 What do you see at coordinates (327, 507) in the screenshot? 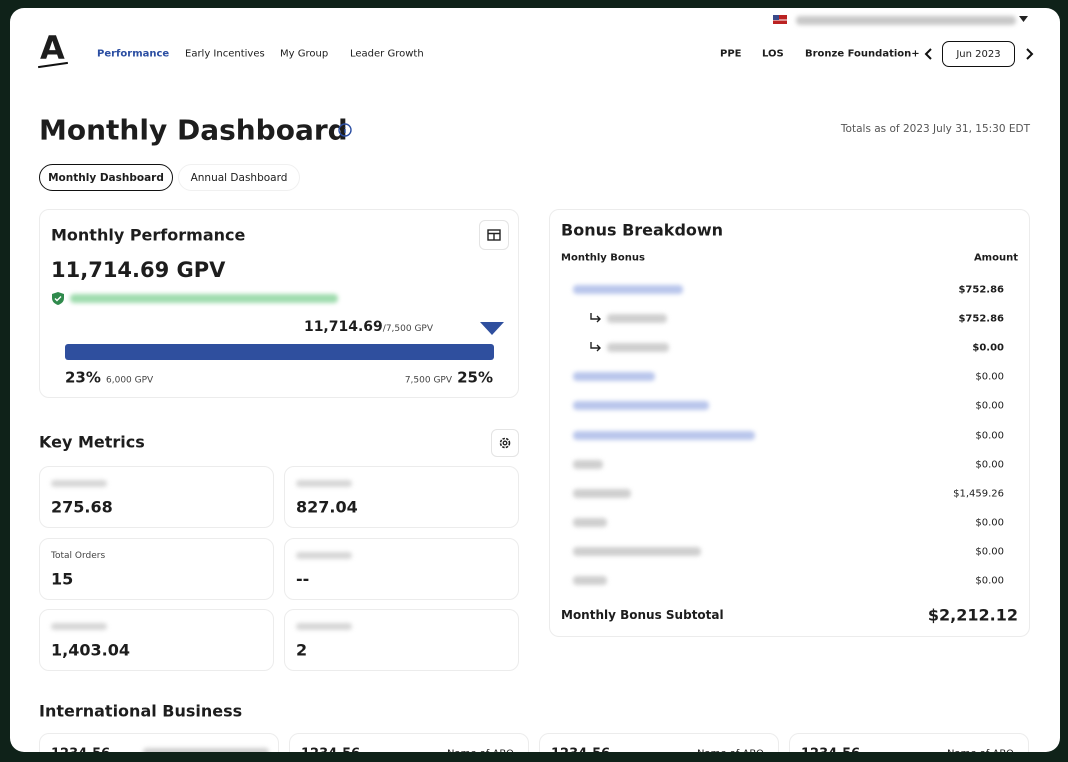
I see `metric-value: 827.04` at bounding box center [327, 507].